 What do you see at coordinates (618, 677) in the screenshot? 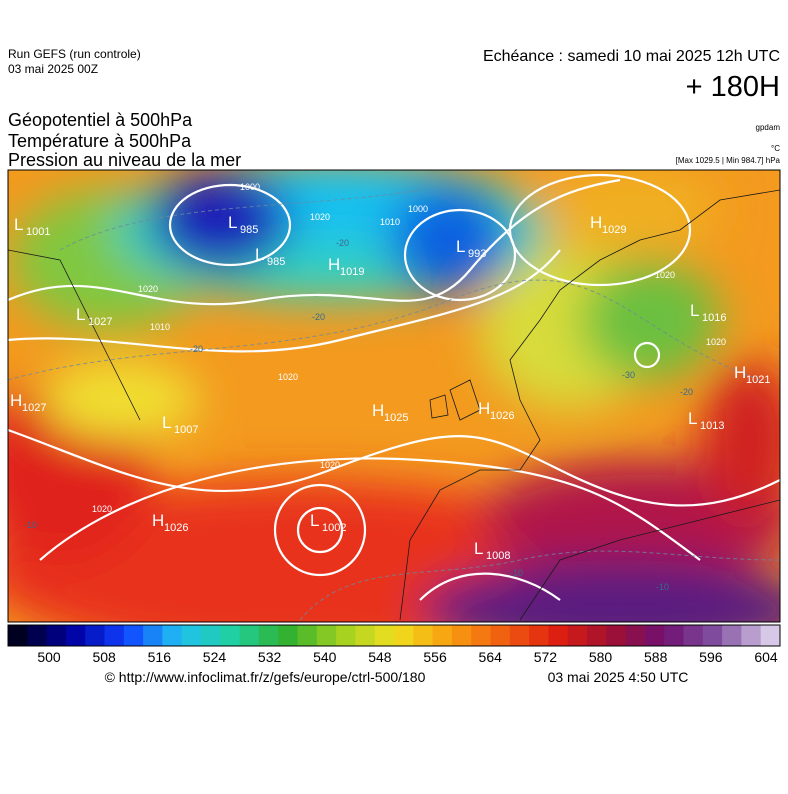
I see `generated: 03 mai 2025 4:50 UTC` at bounding box center [618, 677].